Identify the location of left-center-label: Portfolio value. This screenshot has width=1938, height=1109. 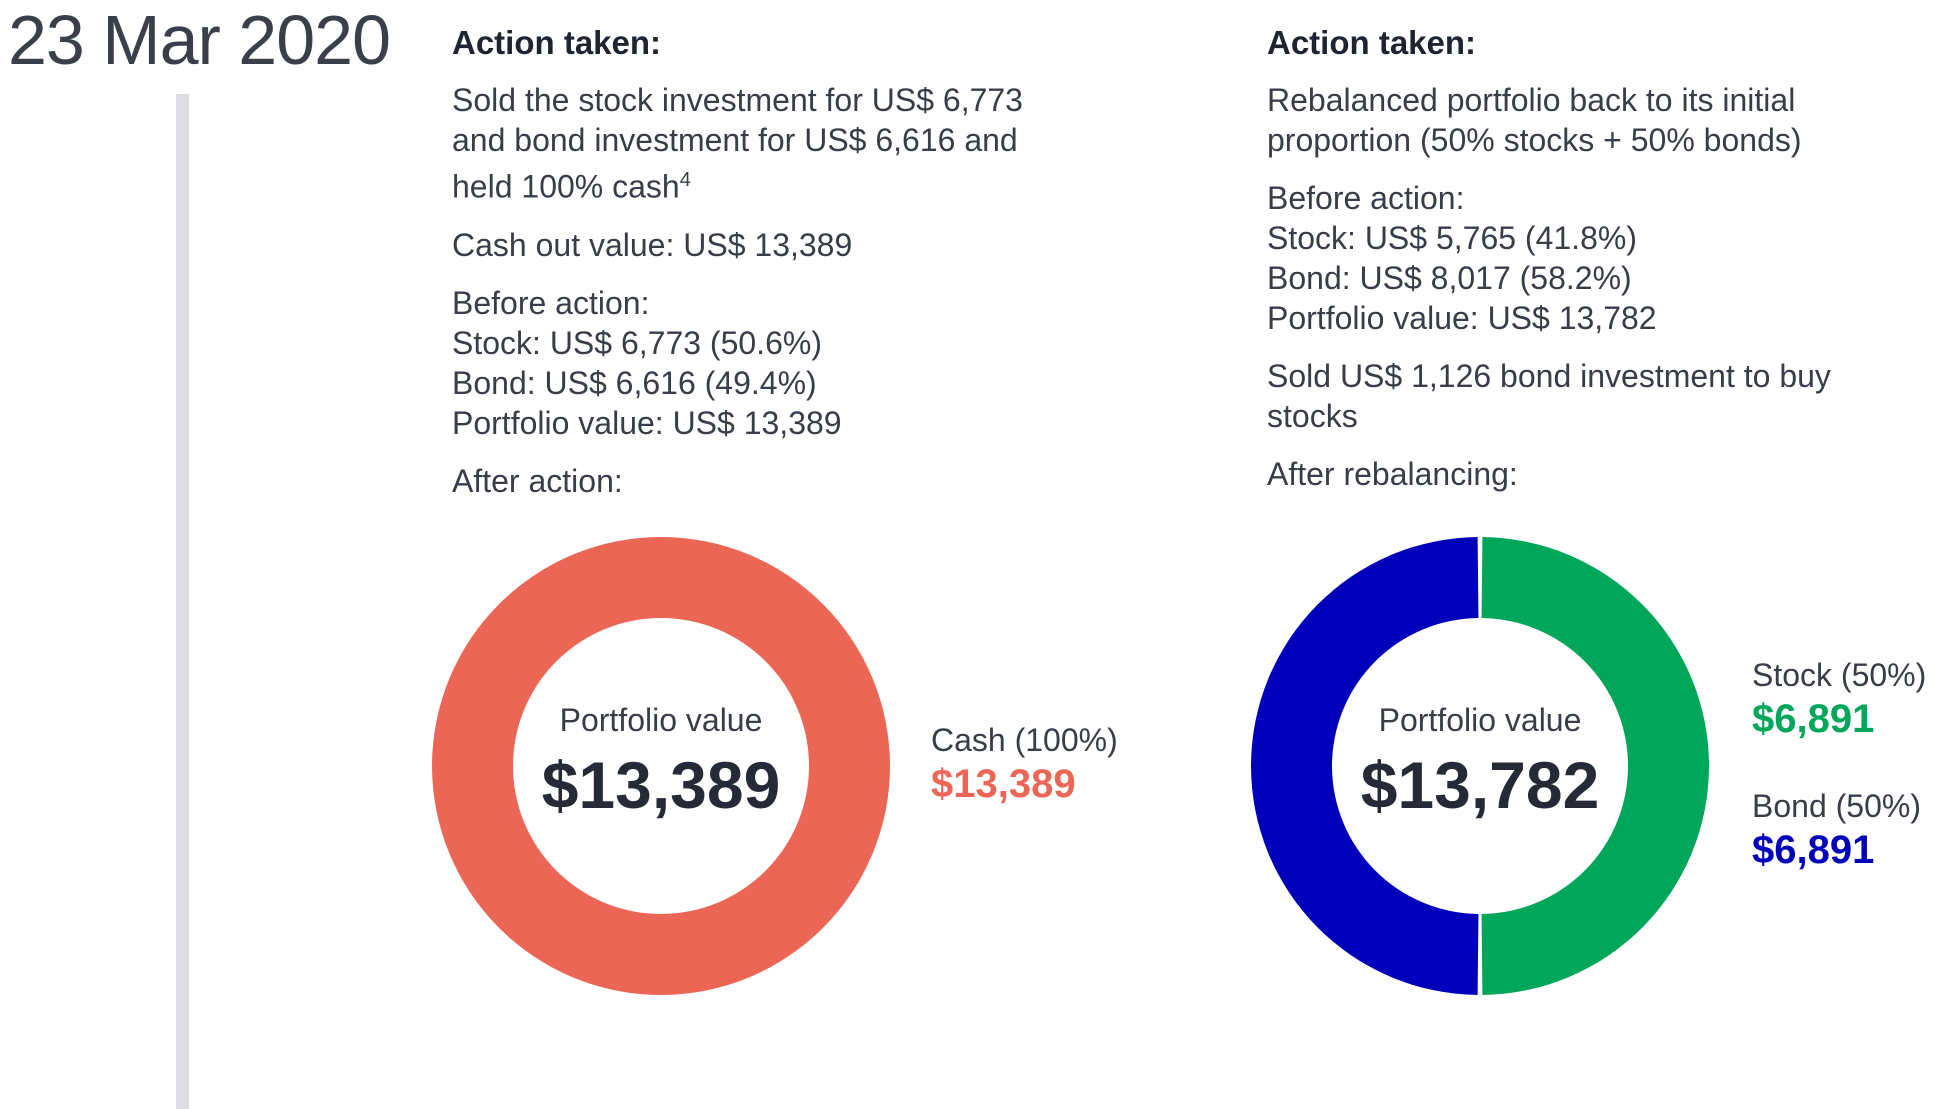
(661, 720).